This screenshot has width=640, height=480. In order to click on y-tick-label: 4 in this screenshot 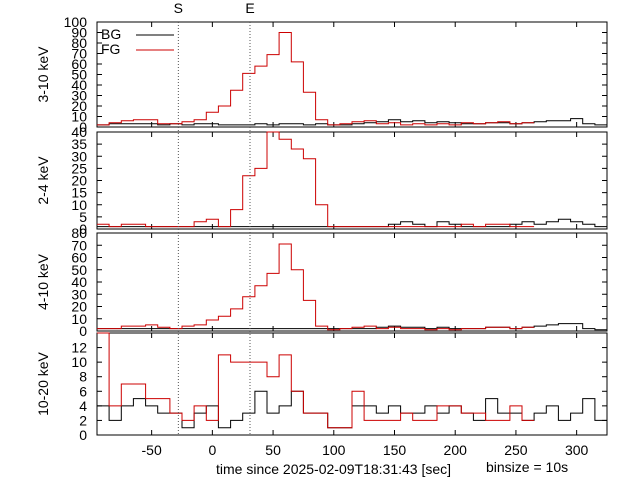, I will do `click(83, 406)`.